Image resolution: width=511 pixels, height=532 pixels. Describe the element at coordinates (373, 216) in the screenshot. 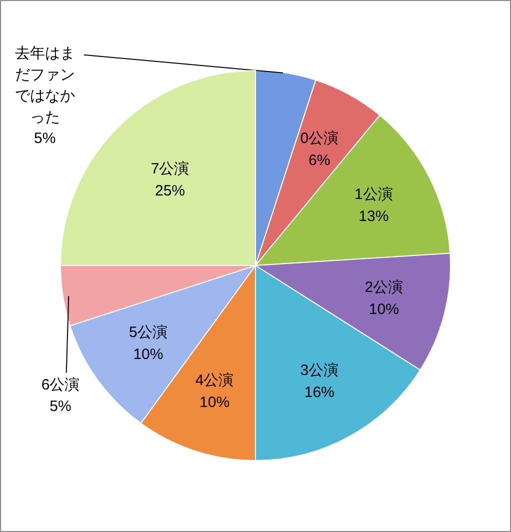

I see `data-label: 13%` at that location.